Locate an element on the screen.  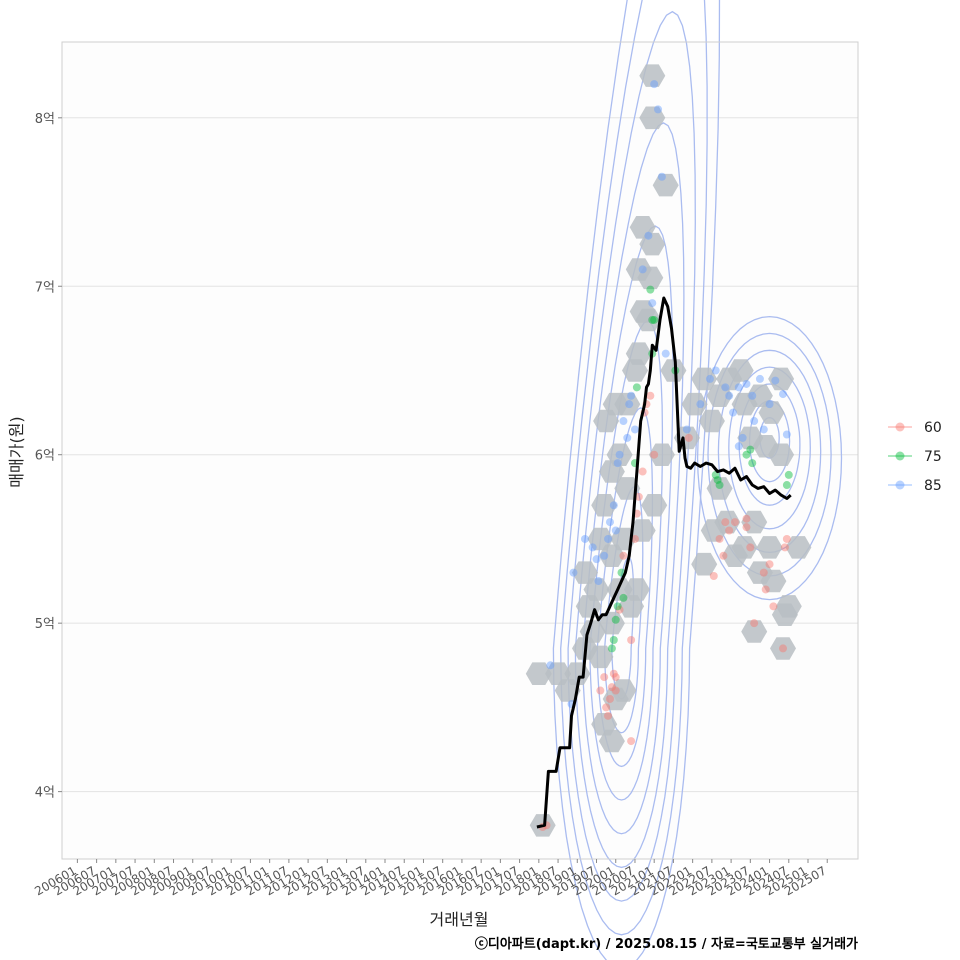
legend-label: 75 is located at coordinates (933, 457).